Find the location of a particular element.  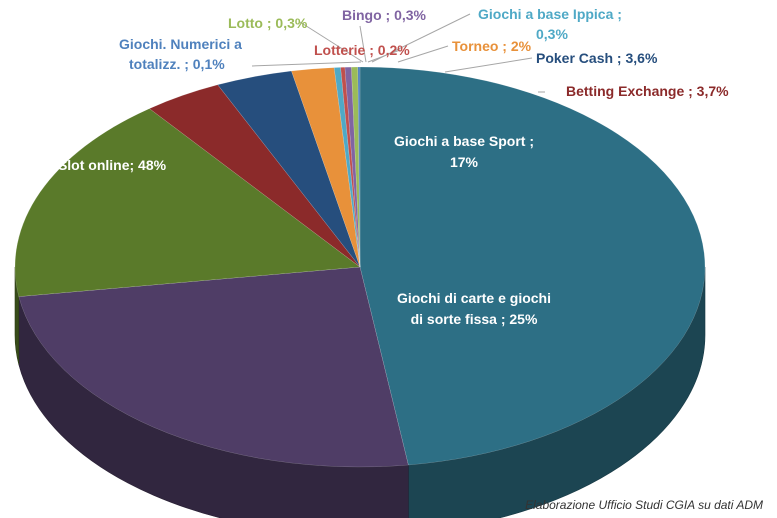

leader-line-lotto is located at coordinates (331, 42).